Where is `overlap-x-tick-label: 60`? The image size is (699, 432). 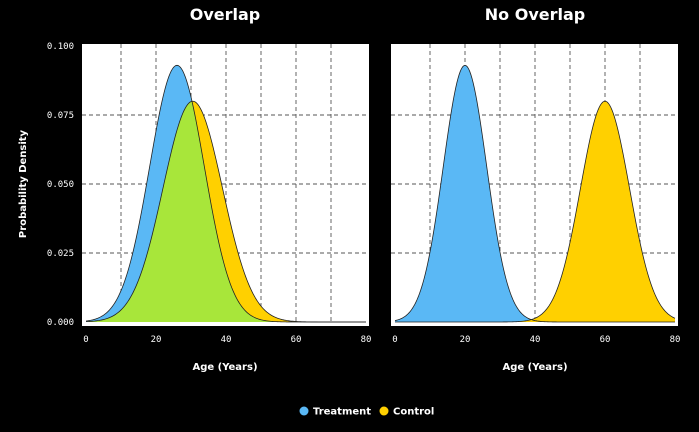
overlap-x-tick-label: 60 is located at coordinates (296, 340).